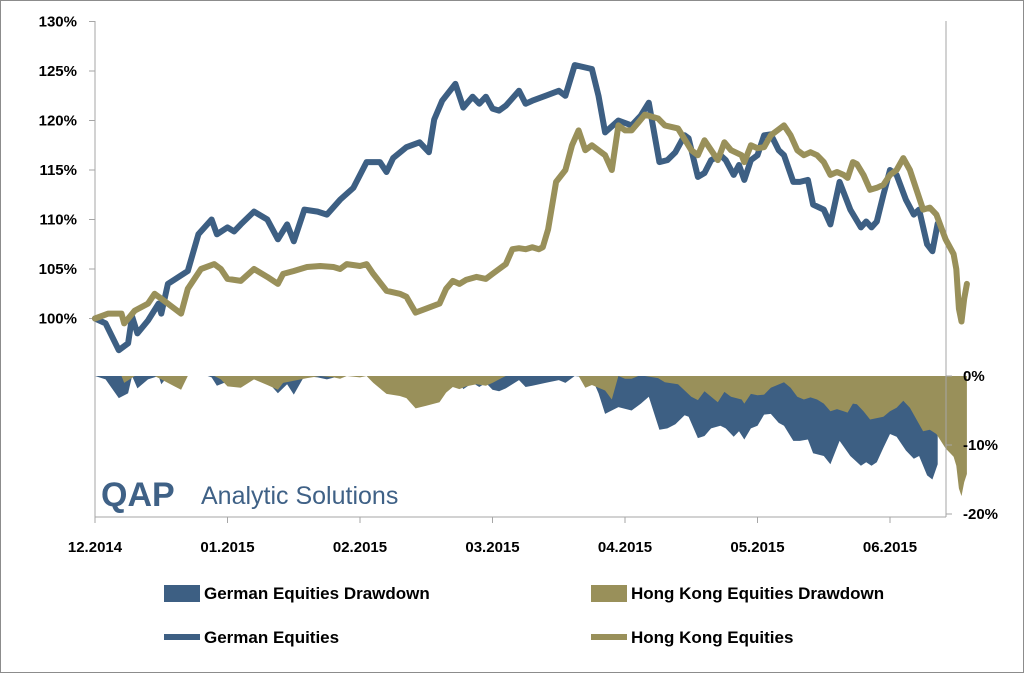  I want to click on x-tick-label: 02.2015, so click(360, 547).